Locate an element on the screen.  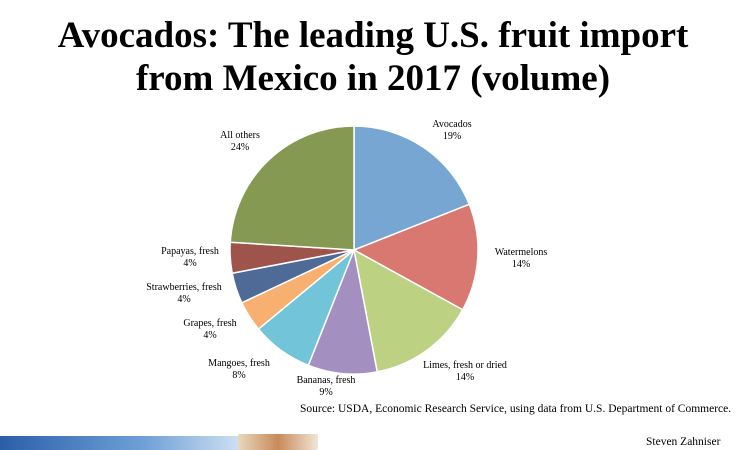
title-line-1: Avocados: The leading U.S. fruit import is located at coordinates (373, 35).